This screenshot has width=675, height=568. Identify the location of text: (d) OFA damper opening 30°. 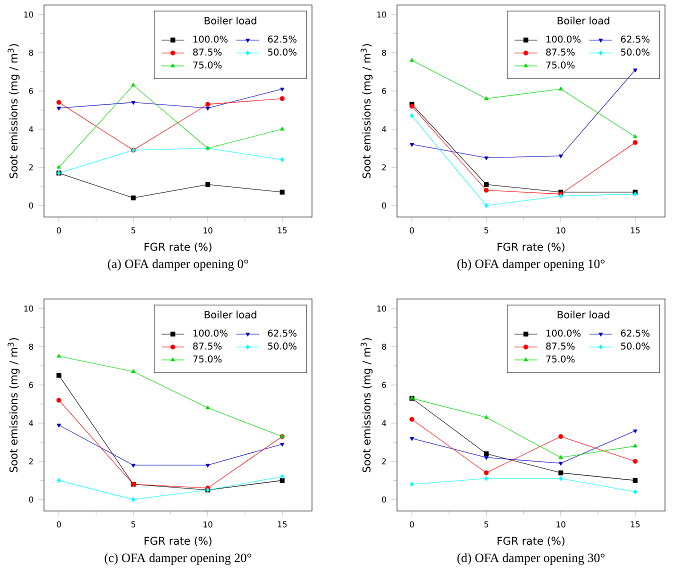
(531, 559).